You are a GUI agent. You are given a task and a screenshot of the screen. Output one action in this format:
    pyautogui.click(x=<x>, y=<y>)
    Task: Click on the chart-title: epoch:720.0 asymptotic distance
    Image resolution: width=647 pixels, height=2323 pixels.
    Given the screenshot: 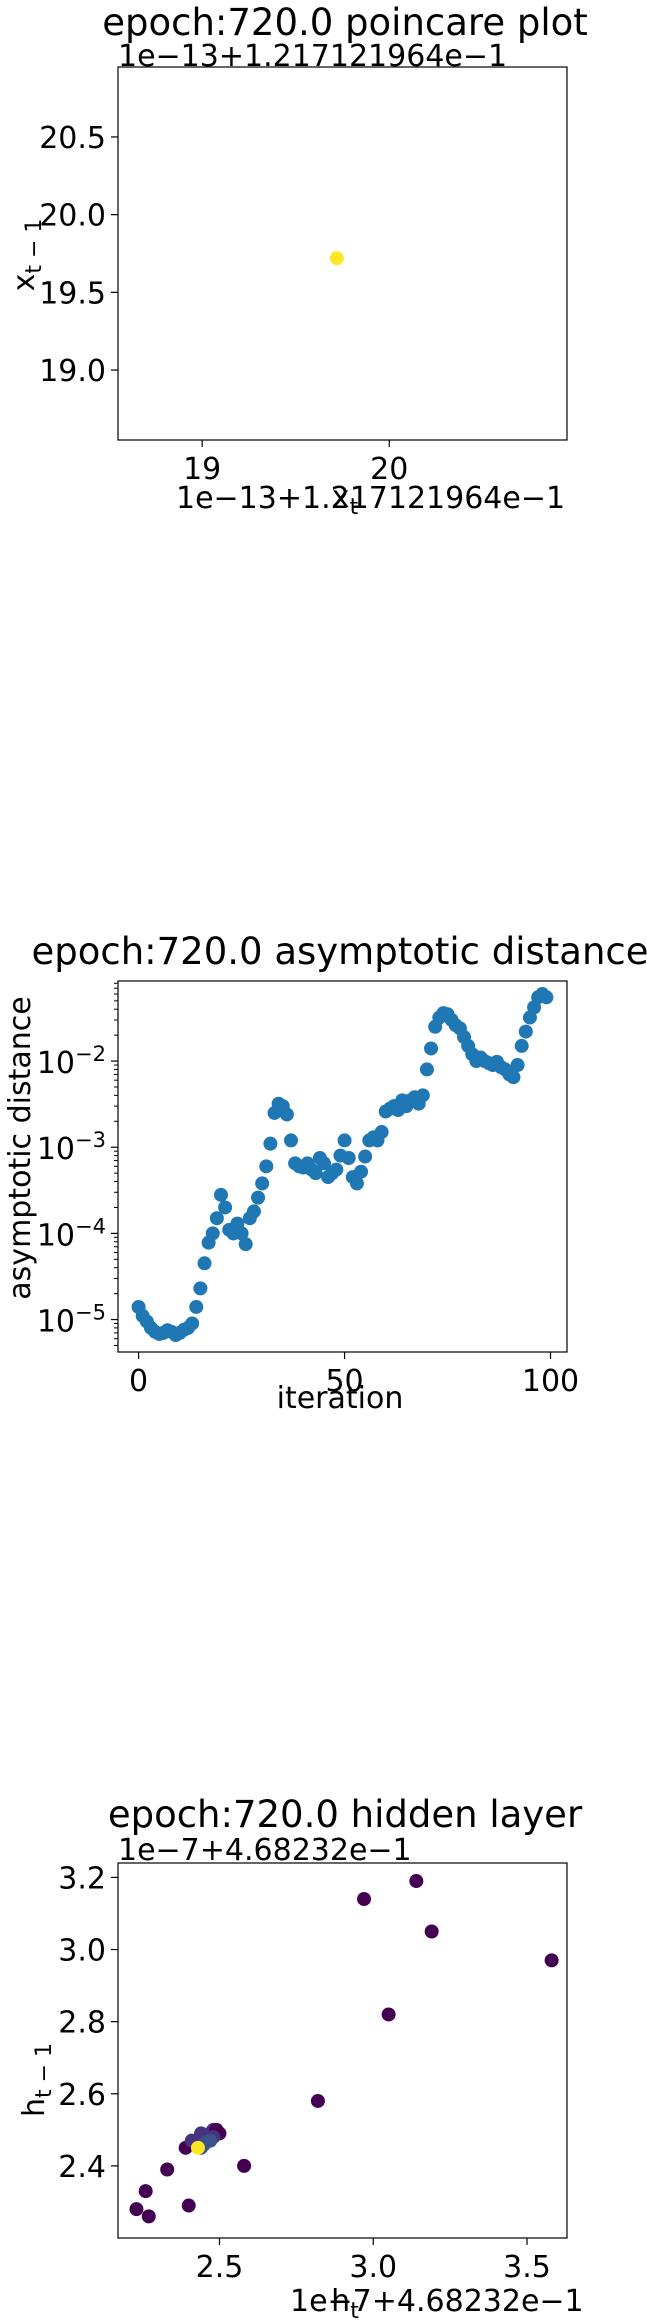 What is the action you would take?
    pyautogui.click(x=339, y=951)
    